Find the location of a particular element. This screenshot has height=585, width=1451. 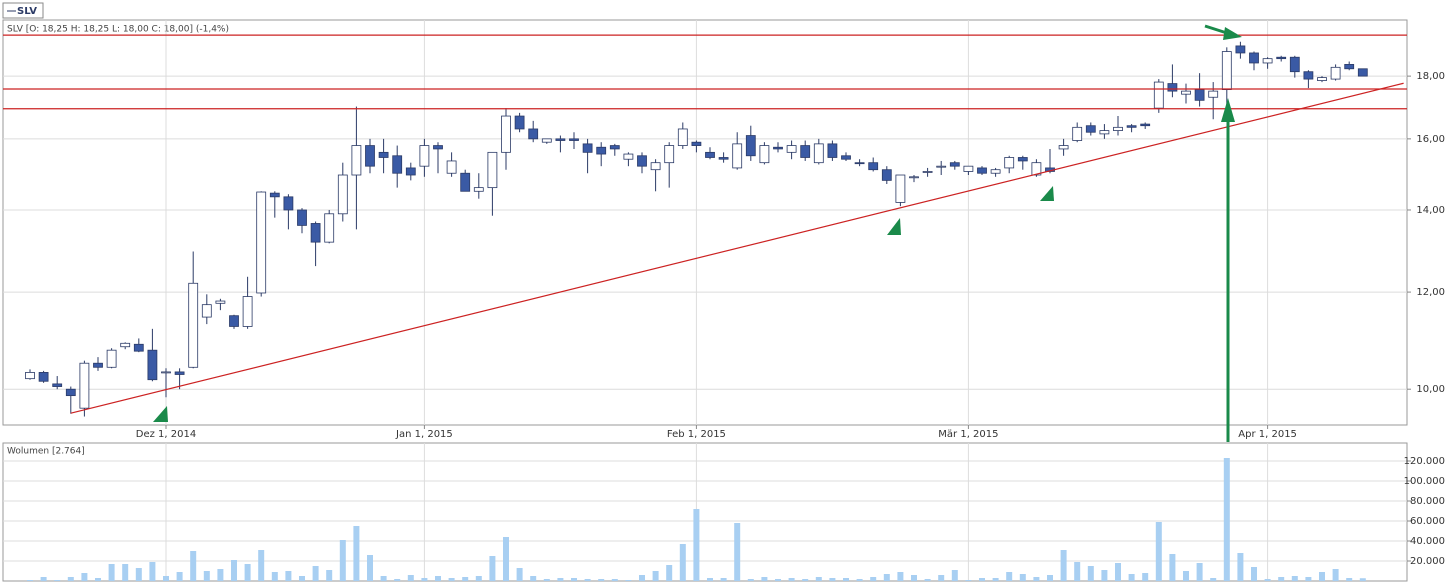

y-tick-label: 10,00 is located at coordinates (1430, 389).